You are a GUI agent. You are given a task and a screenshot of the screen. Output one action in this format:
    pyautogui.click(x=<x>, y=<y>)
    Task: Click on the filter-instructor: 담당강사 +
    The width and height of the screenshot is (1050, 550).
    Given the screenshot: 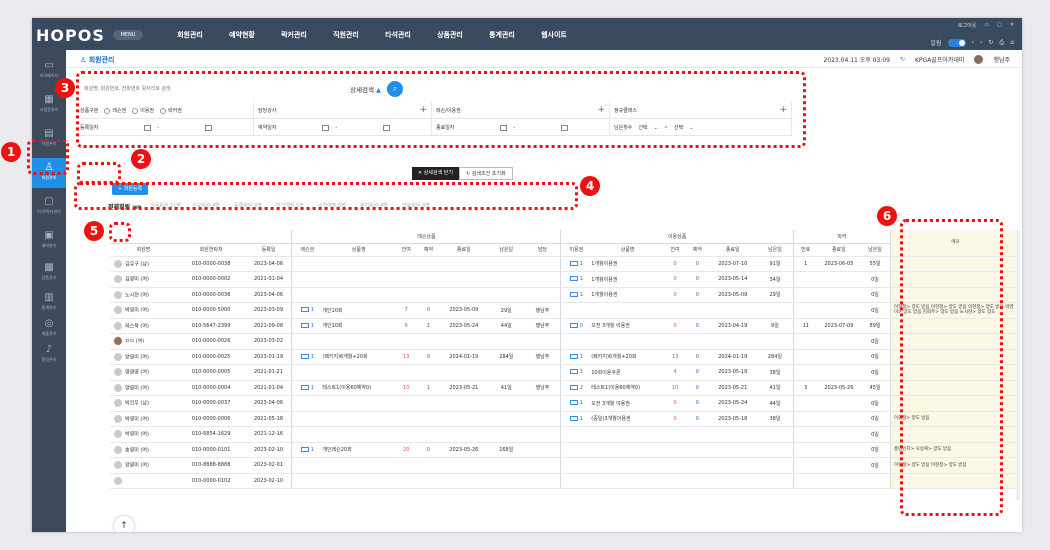 What is the action you would take?
    pyautogui.click(x=343, y=110)
    